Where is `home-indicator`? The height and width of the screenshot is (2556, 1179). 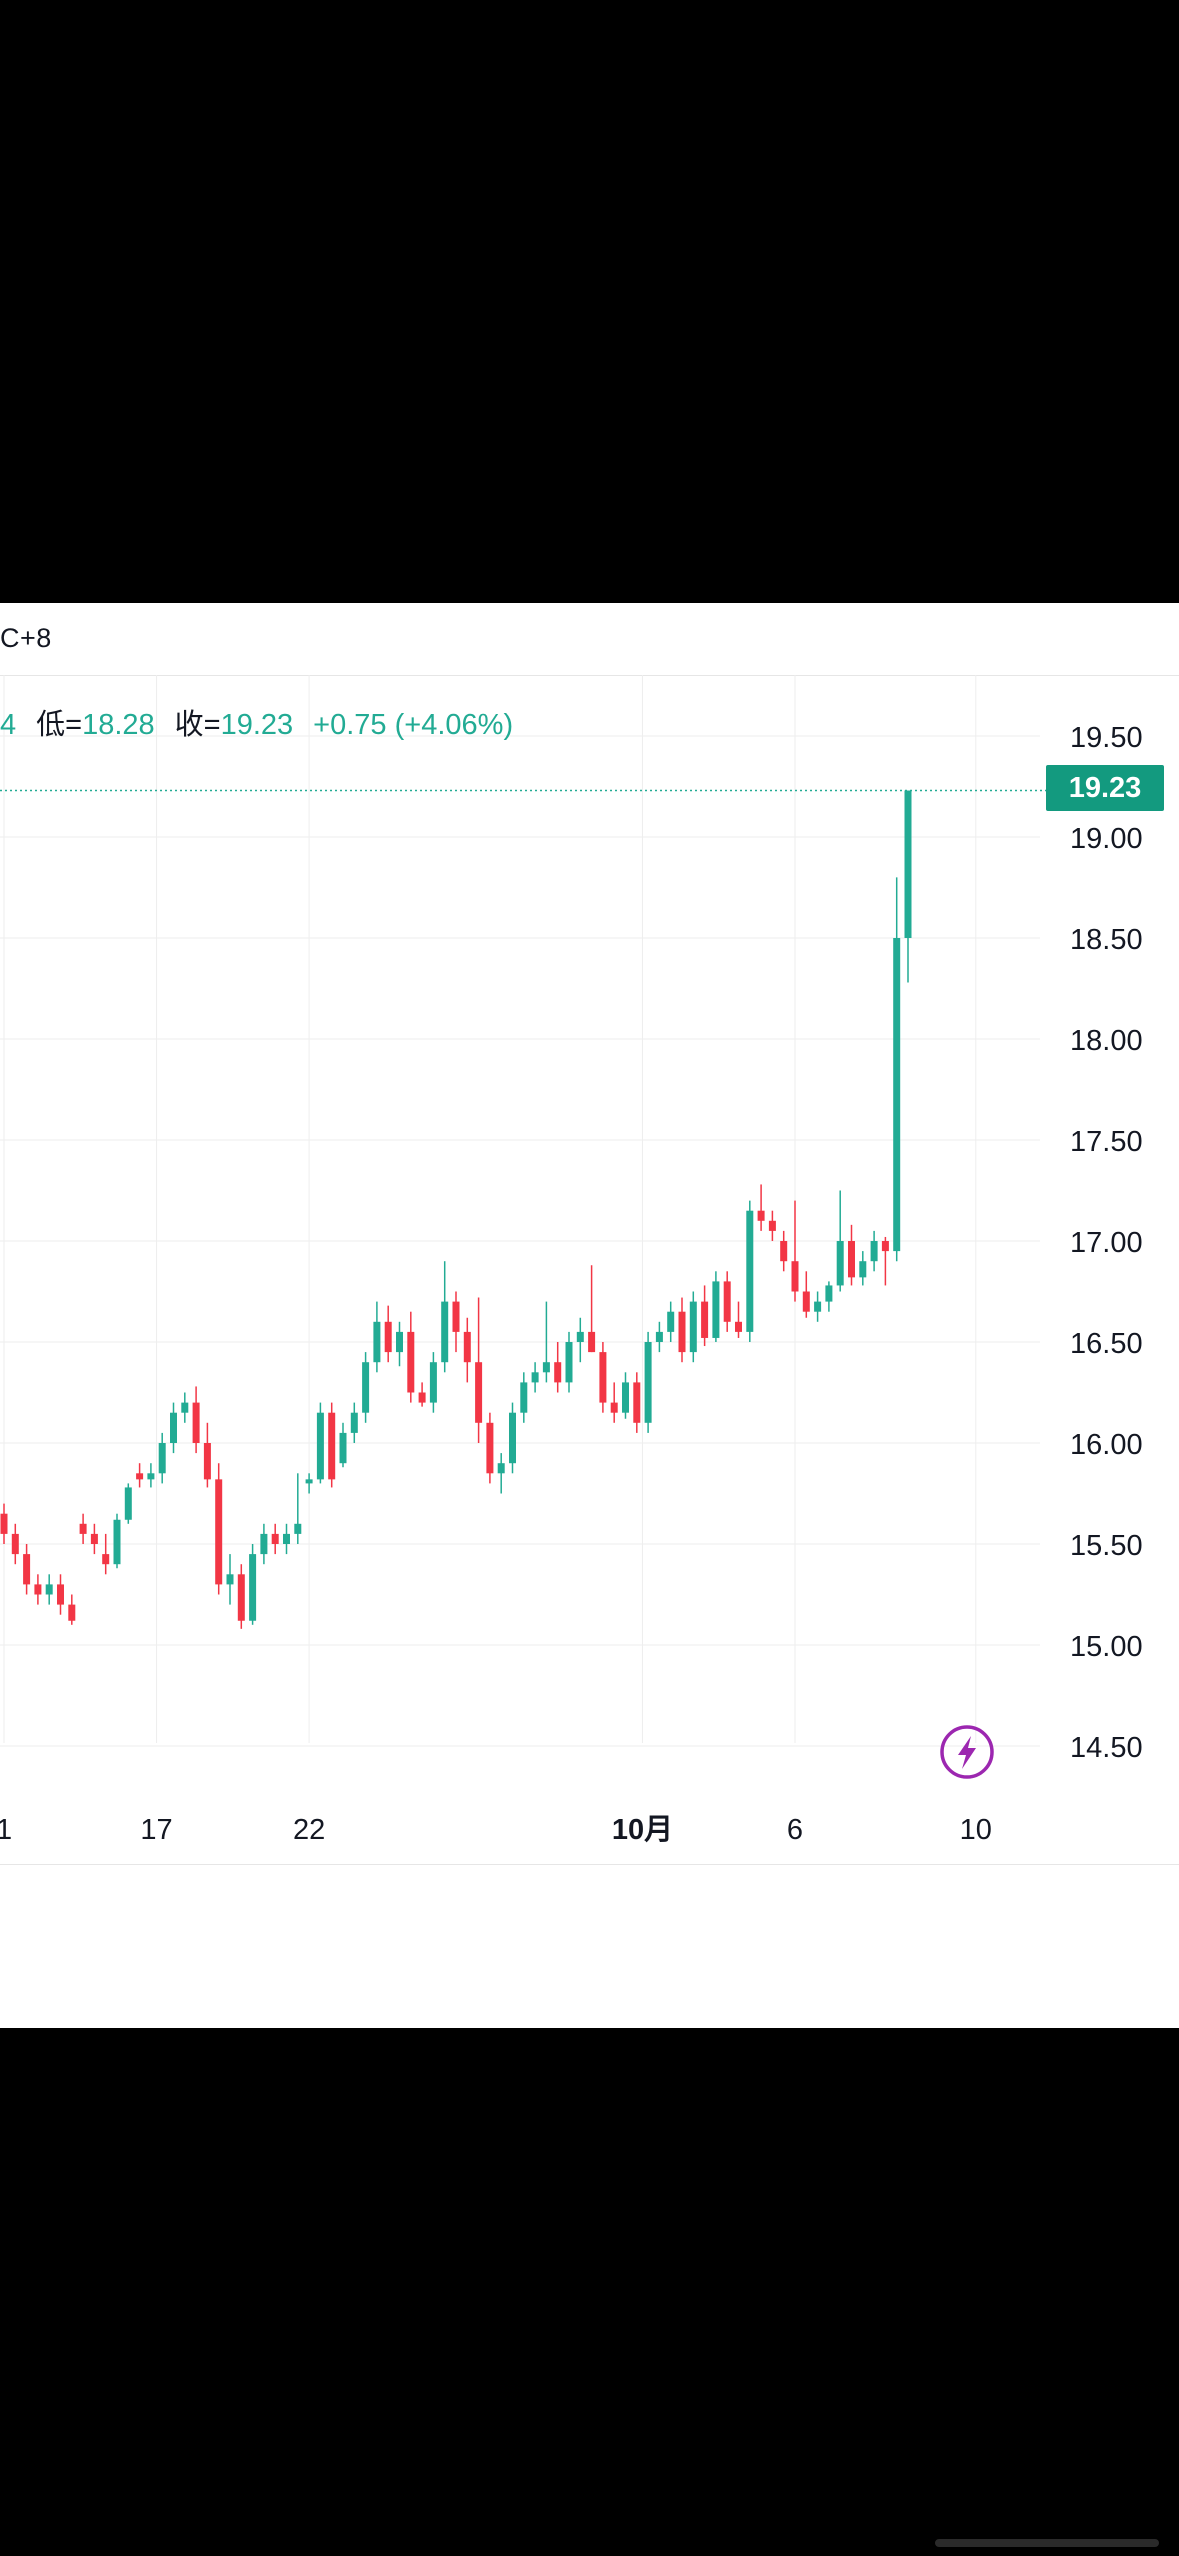
home-indicator is located at coordinates (1047, 2543).